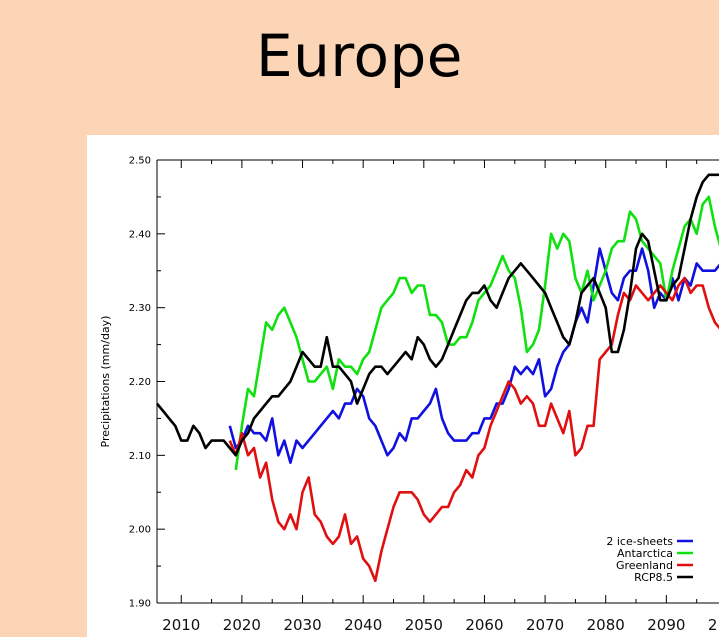 This screenshot has width=719, height=637. What do you see at coordinates (140, 530) in the screenshot?
I see `y-tick-label: 2.00` at bounding box center [140, 530].